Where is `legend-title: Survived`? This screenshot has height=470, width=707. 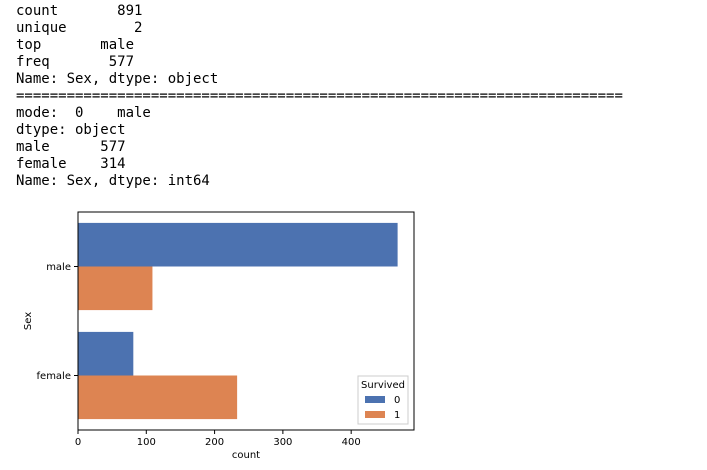
legend-title: Survived is located at coordinates (383, 385).